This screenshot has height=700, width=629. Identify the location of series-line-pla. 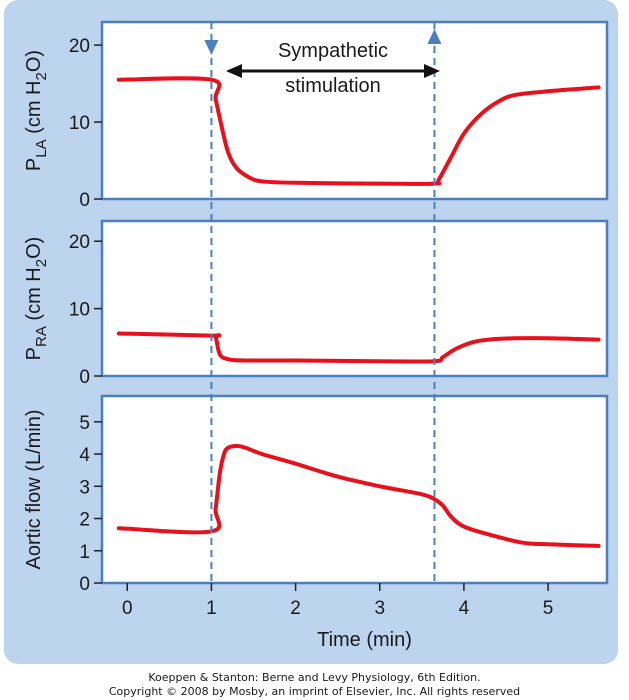
(358, 131).